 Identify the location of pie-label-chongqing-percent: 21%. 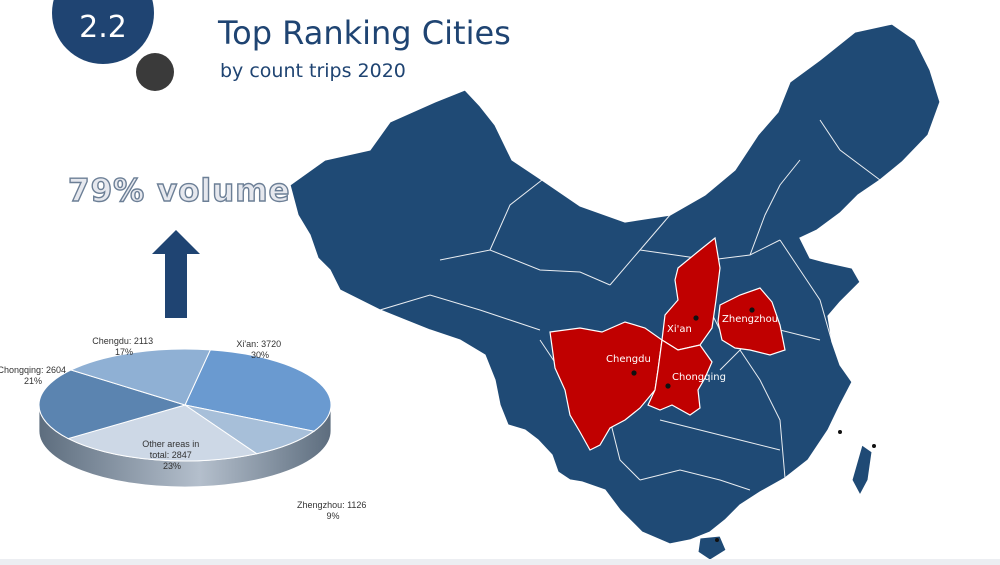
(33, 381).